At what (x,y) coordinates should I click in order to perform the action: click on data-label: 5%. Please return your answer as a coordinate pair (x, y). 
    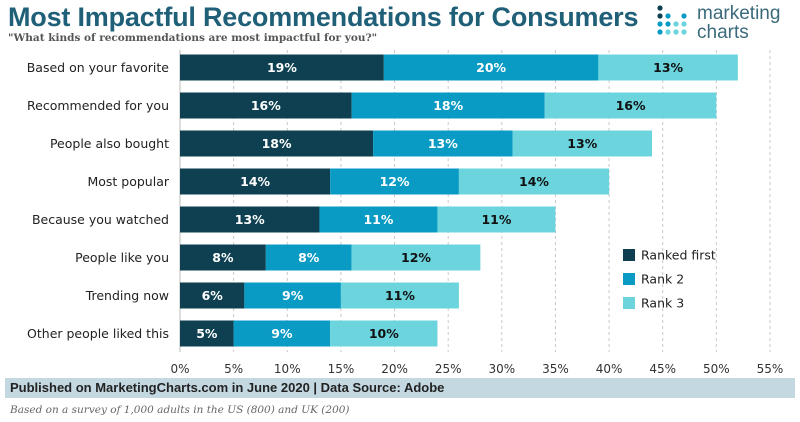
    Looking at the image, I should click on (207, 333).